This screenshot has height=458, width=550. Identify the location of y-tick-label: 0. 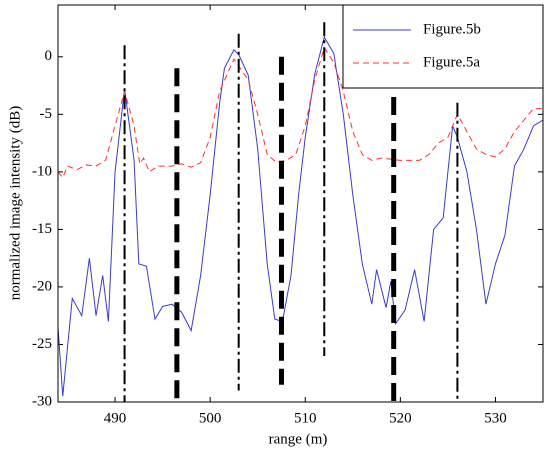
(49, 56).